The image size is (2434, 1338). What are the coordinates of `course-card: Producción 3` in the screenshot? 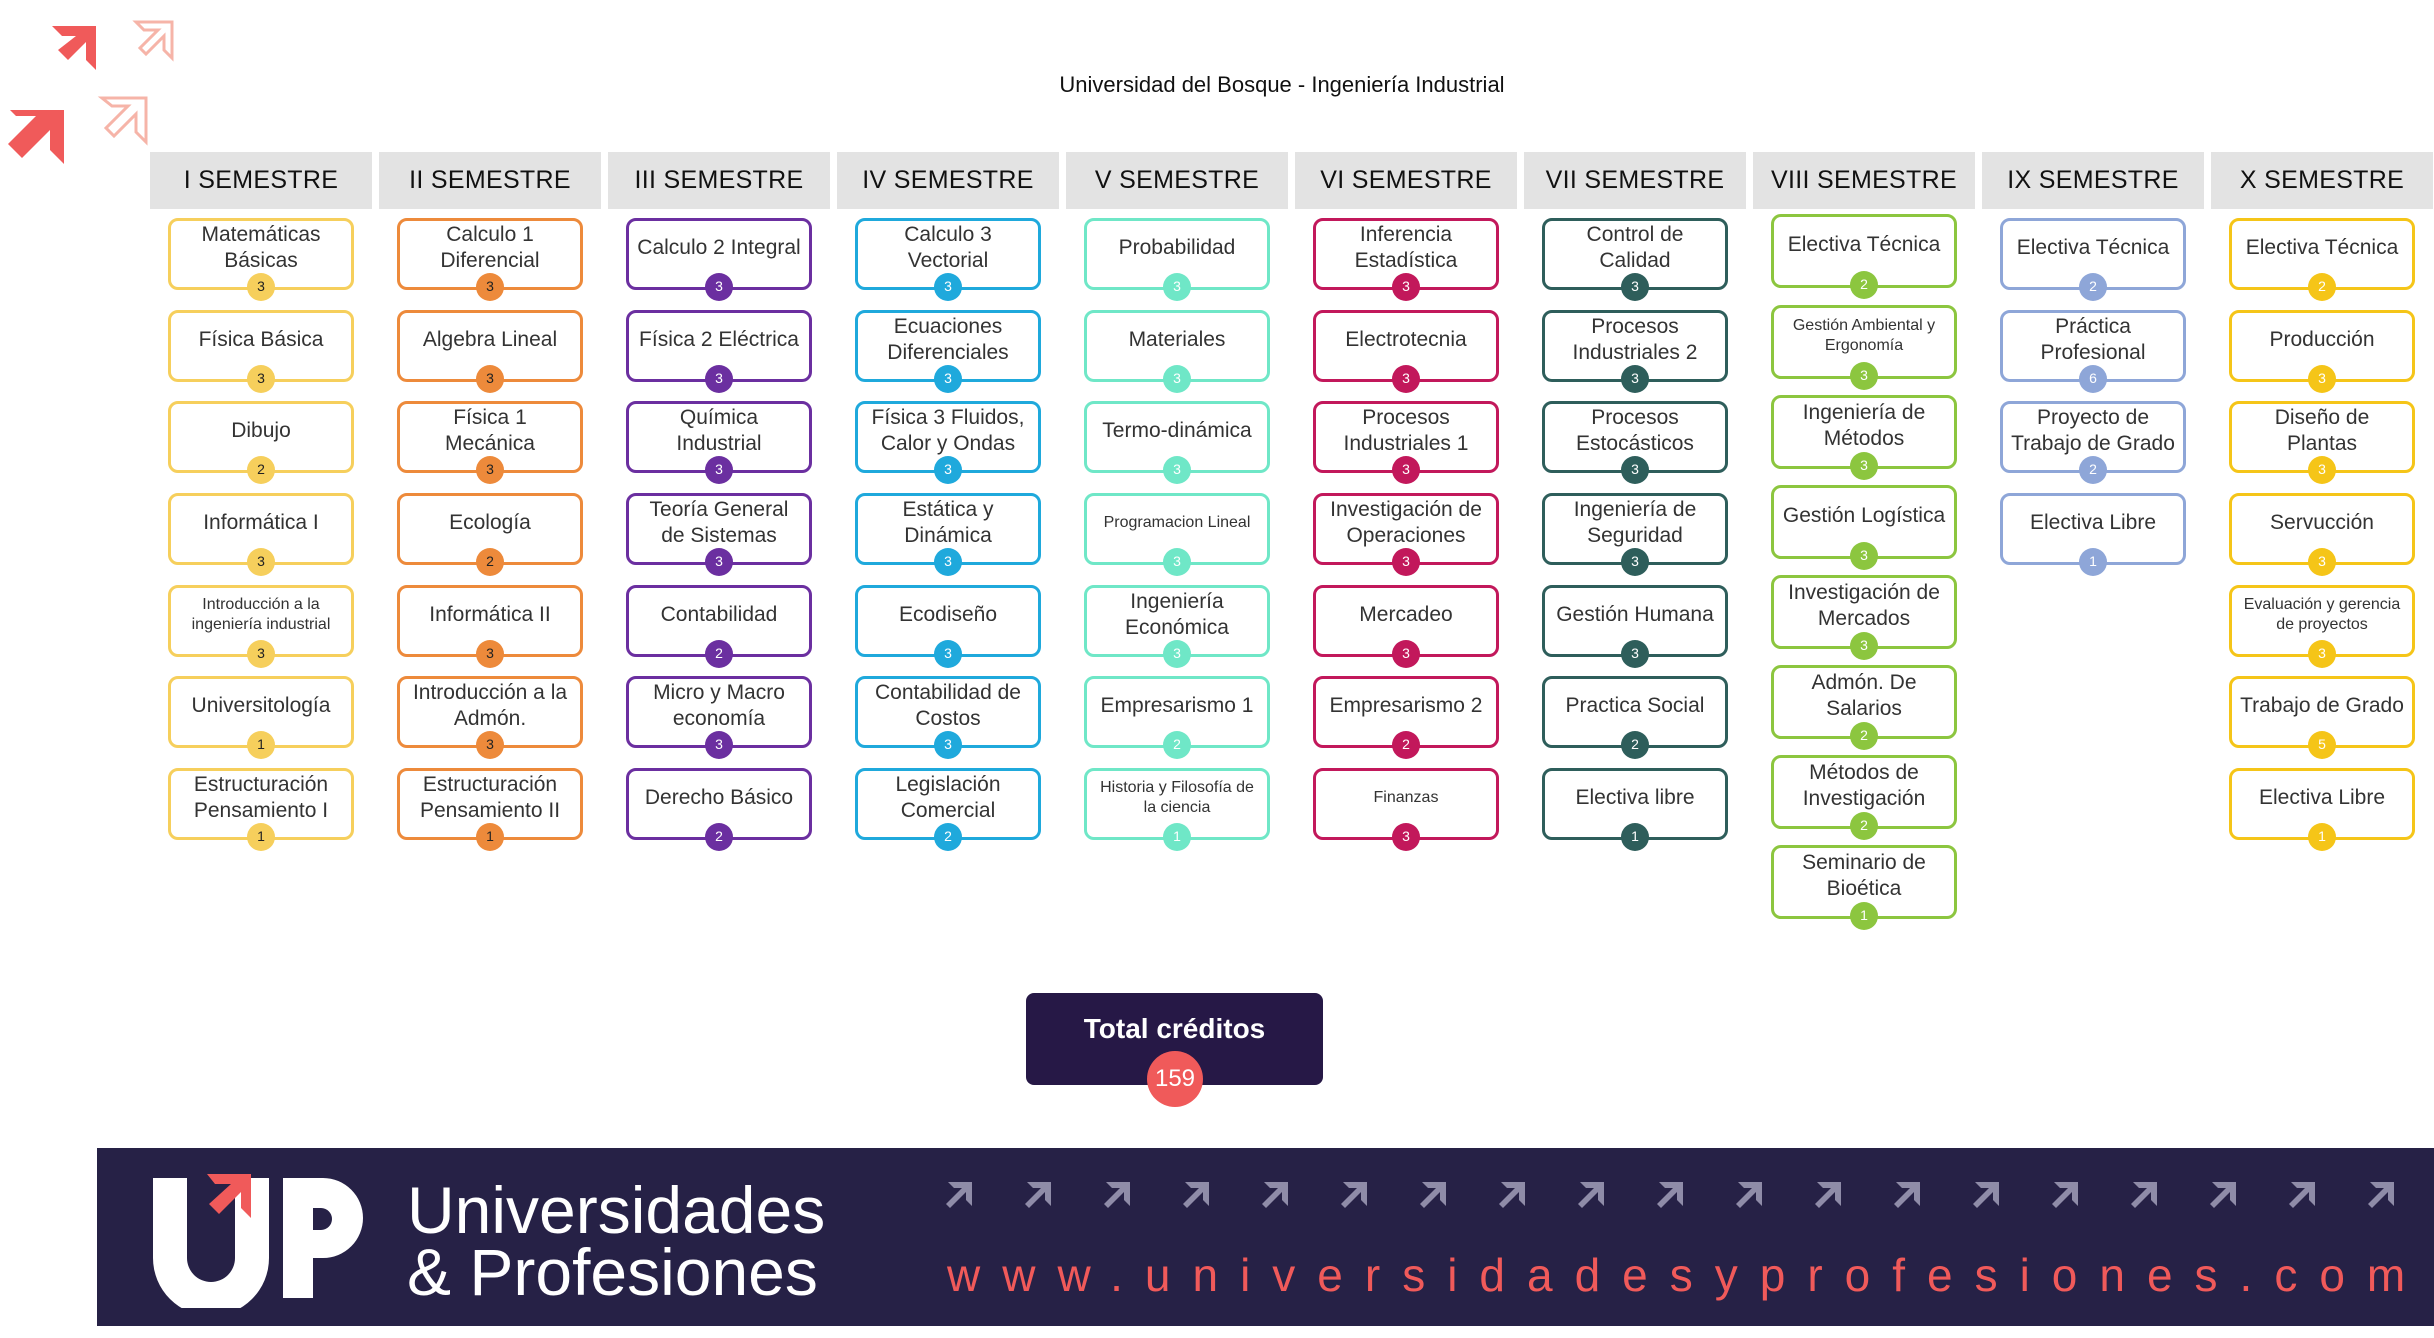 It's located at (2322, 351).